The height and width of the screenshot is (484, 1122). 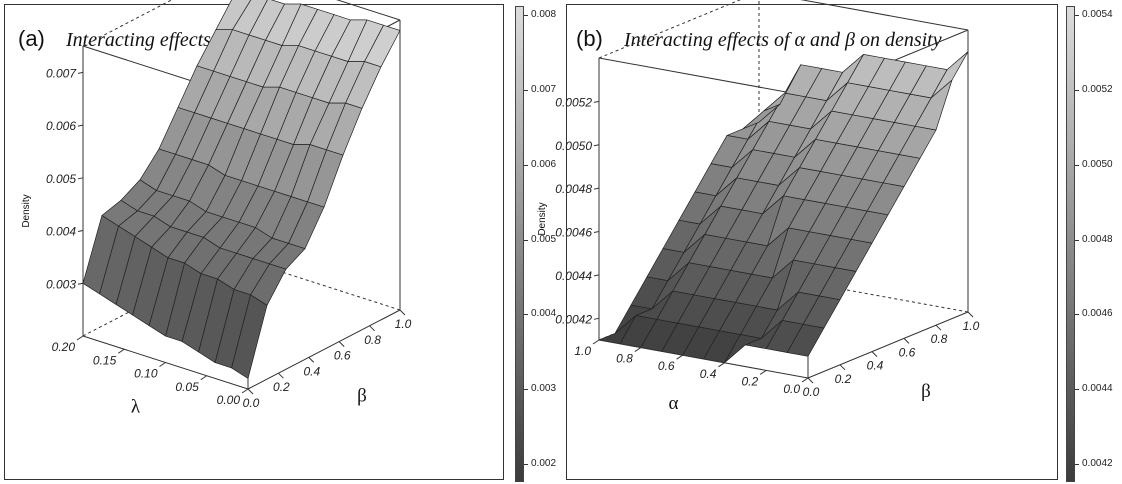 What do you see at coordinates (544, 314) in the screenshot?
I see `colorbar-tick-label: 0.004` at bounding box center [544, 314].